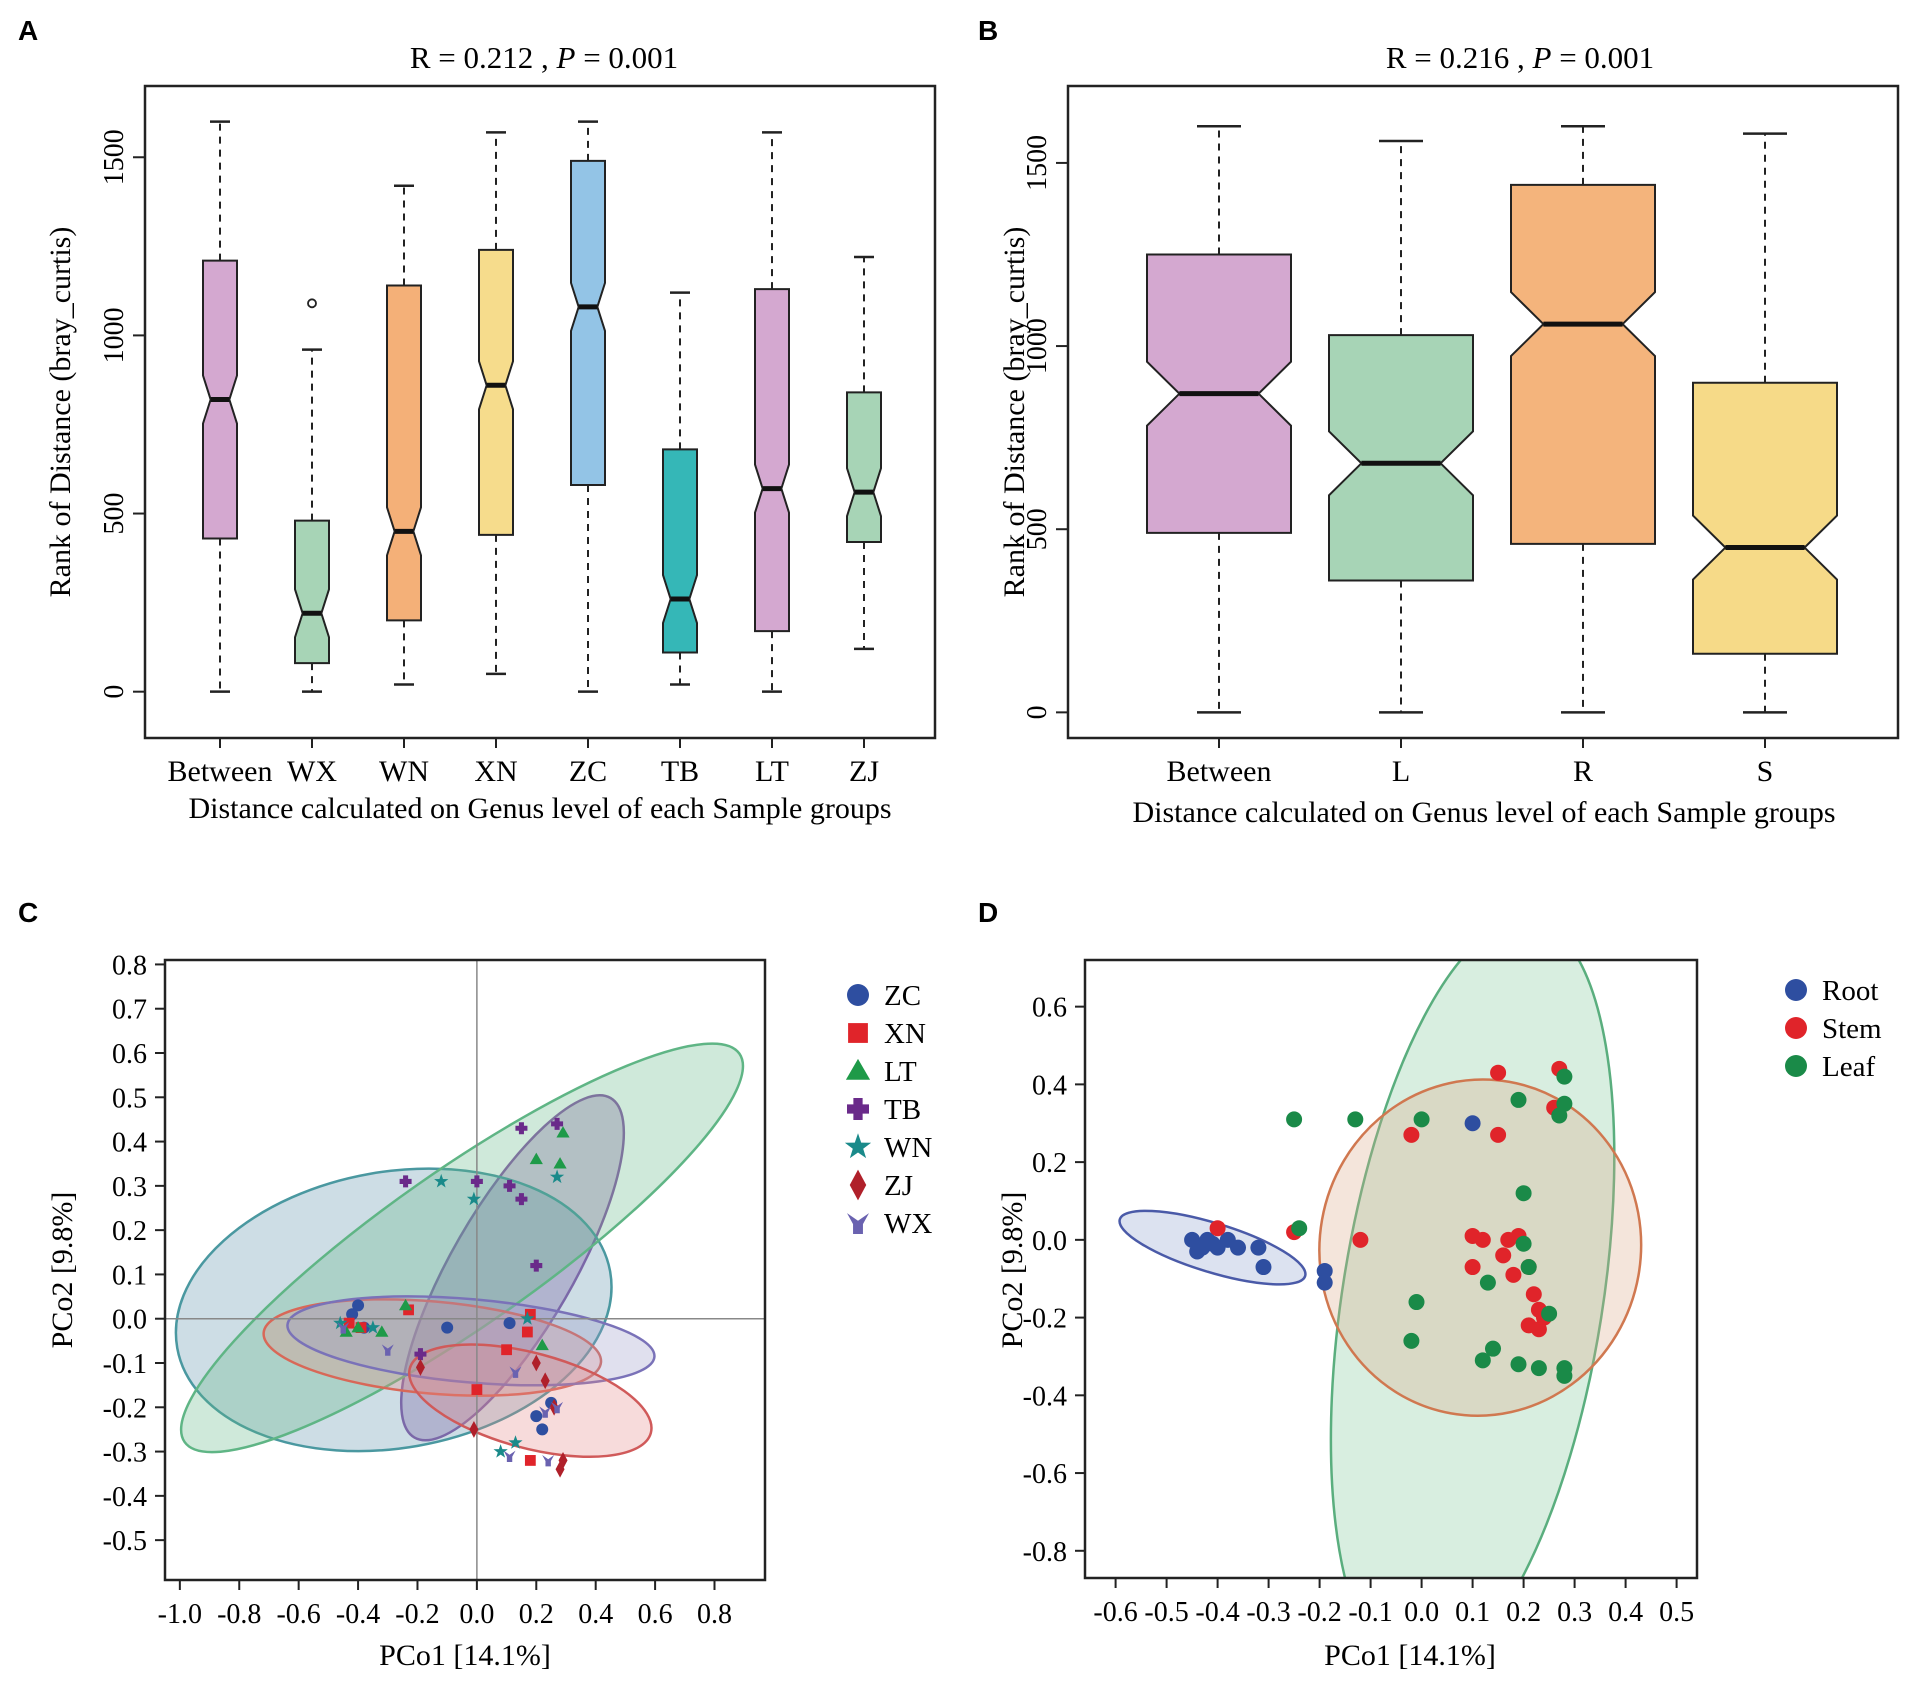  What do you see at coordinates (1045, 1474) in the screenshot?
I see `y-tick-label: -0.6` at bounding box center [1045, 1474].